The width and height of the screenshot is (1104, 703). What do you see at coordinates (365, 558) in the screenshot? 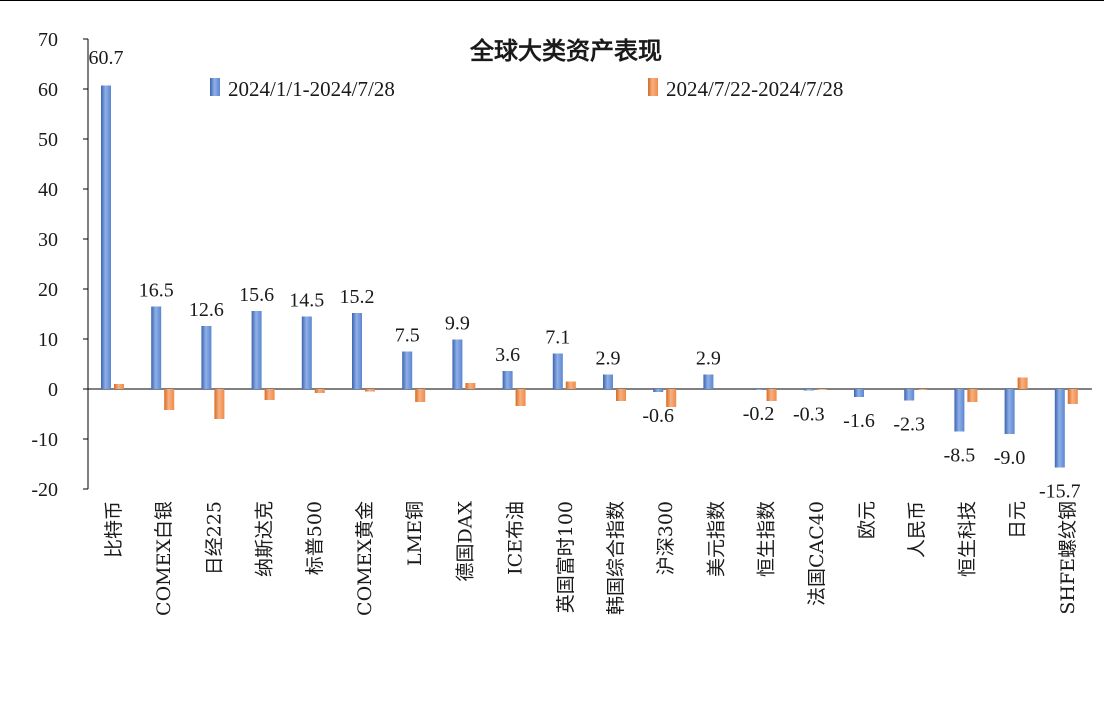
I see `category-label: COMEX黄金` at bounding box center [365, 558].